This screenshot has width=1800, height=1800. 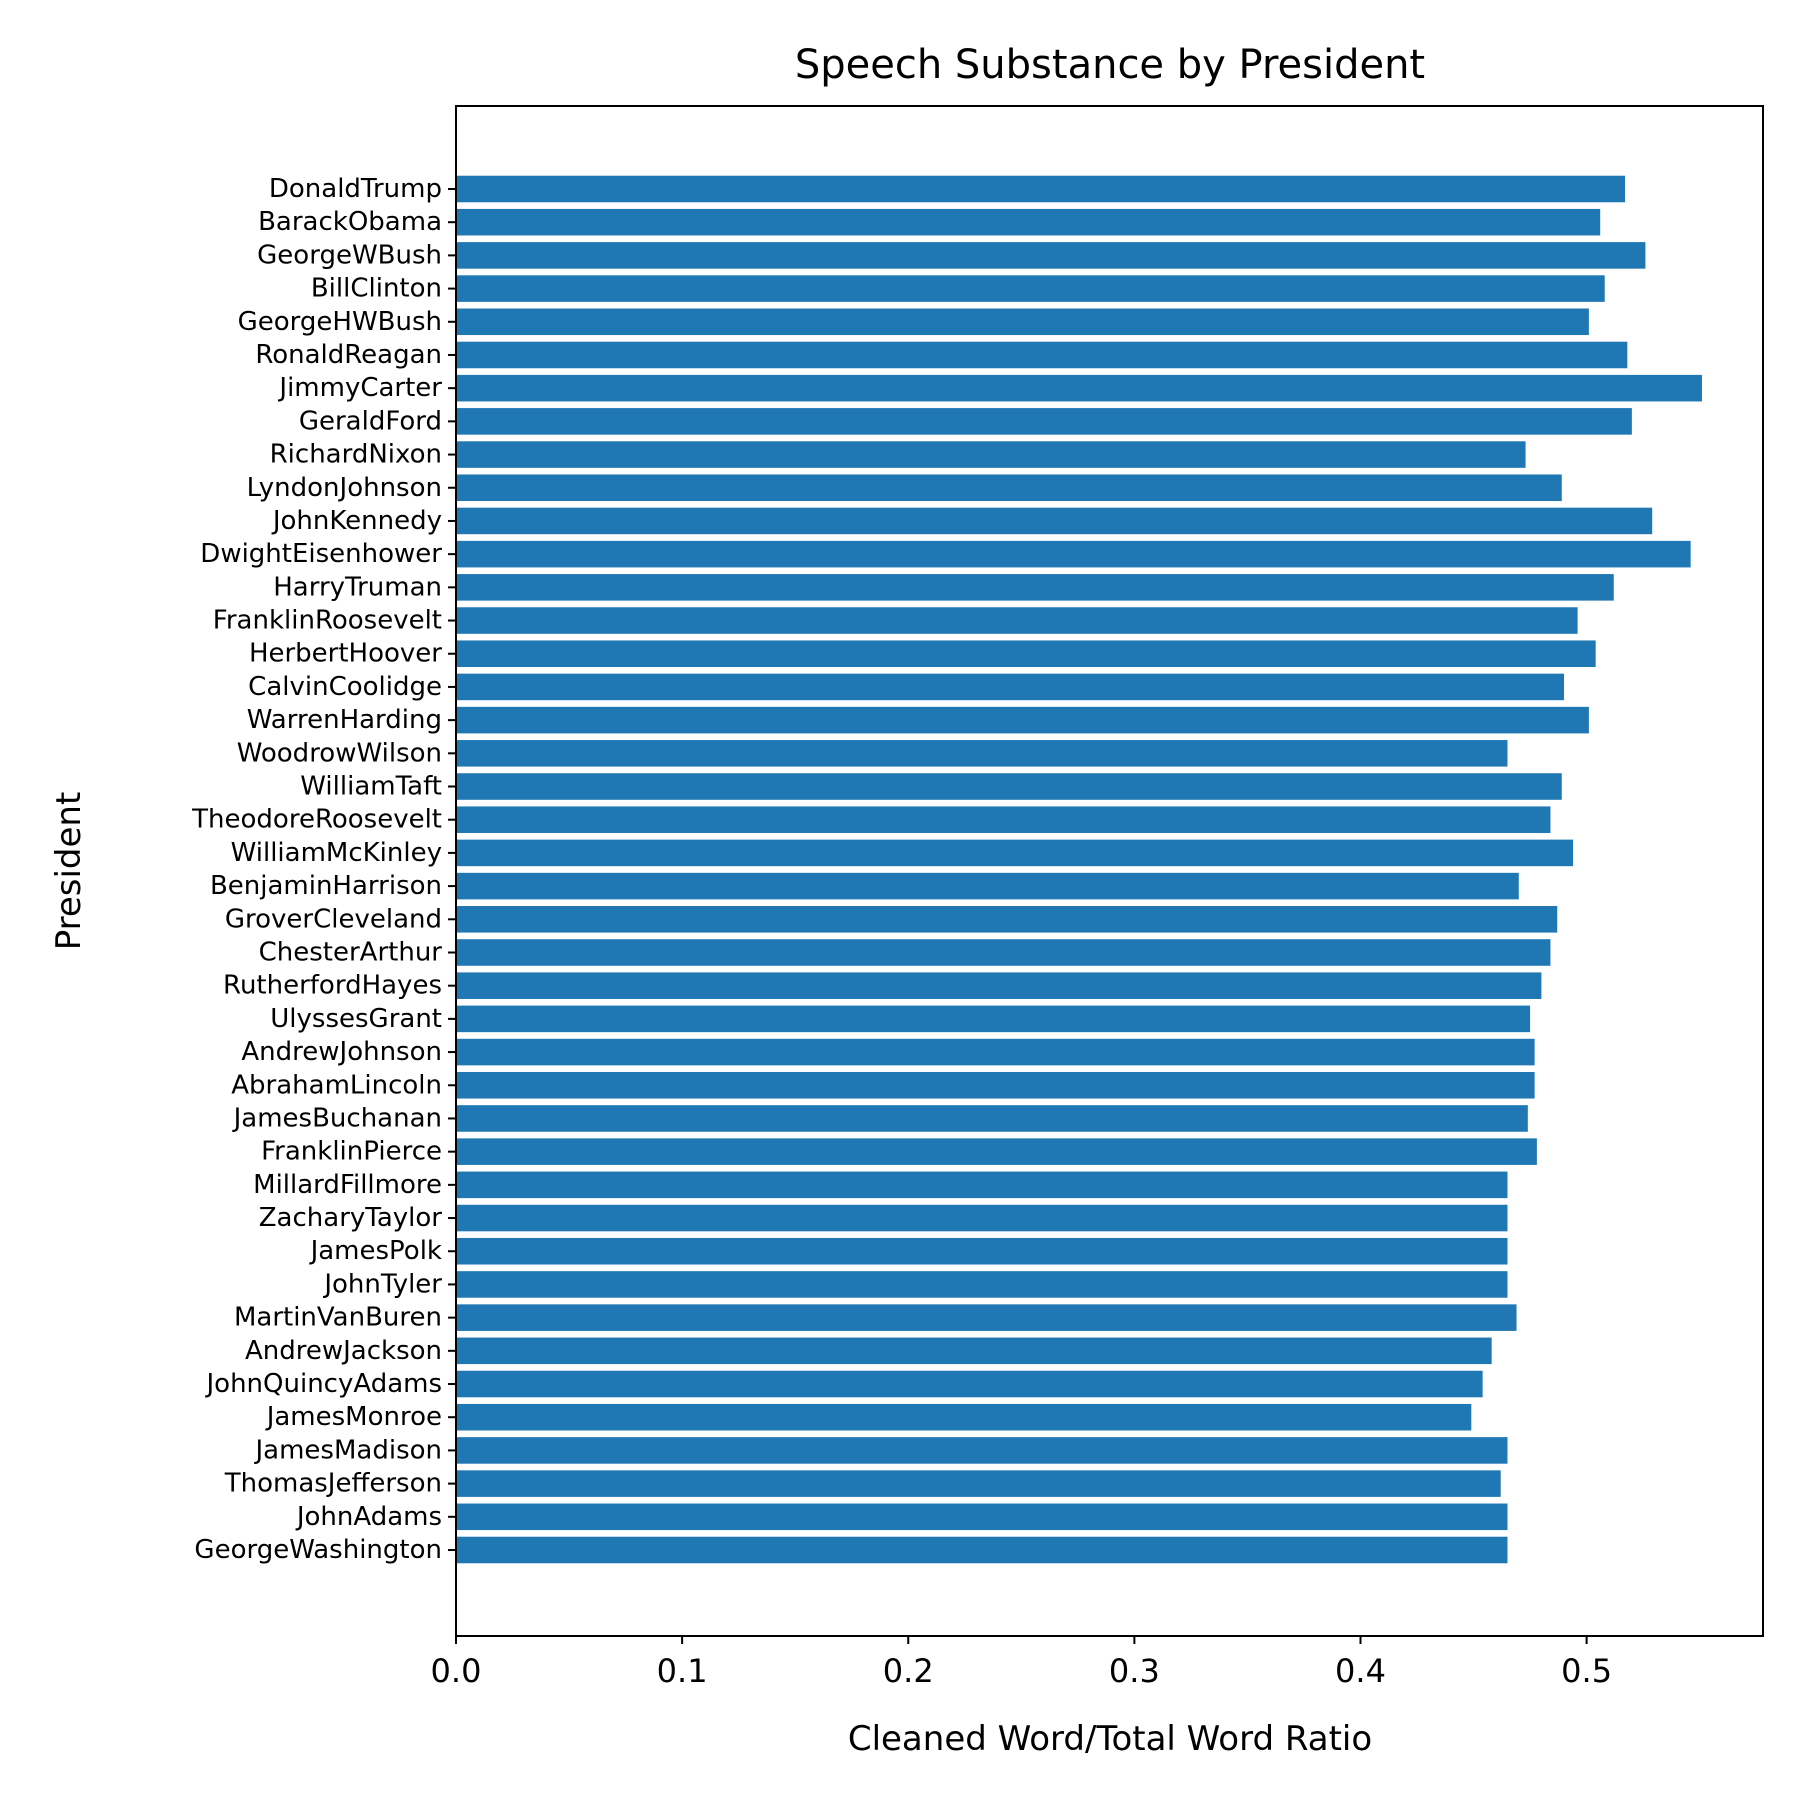 What do you see at coordinates (316, 820) in the screenshot?
I see `y-tick-label: TheodoreRoosevelt` at bounding box center [316, 820].